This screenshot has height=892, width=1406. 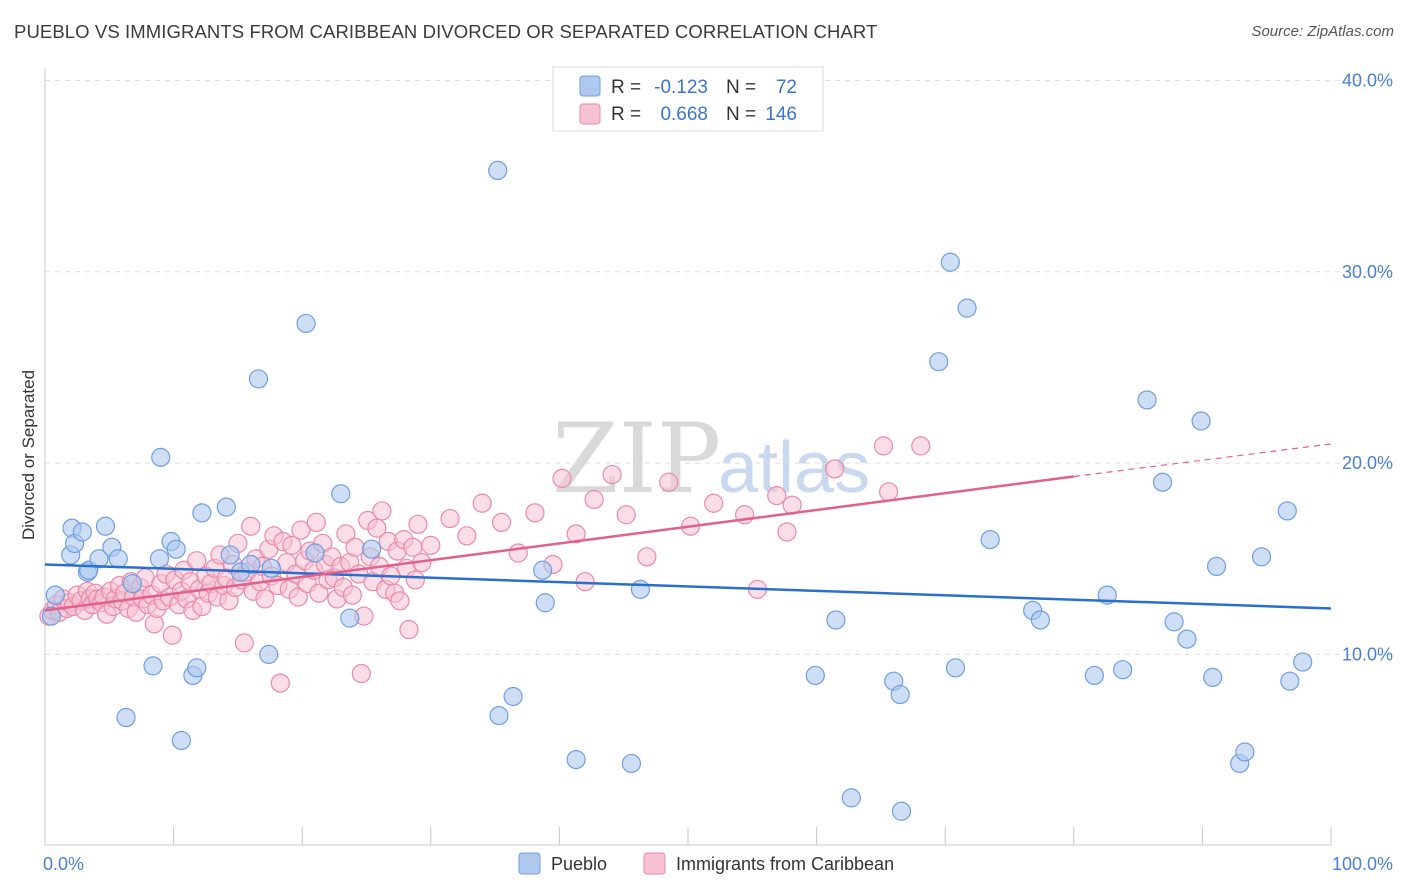 What do you see at coordinates (579, 864) in the screenshot?
I see `bottom-legend-pueblo: Pueblo` at bounding box center [579, 864].